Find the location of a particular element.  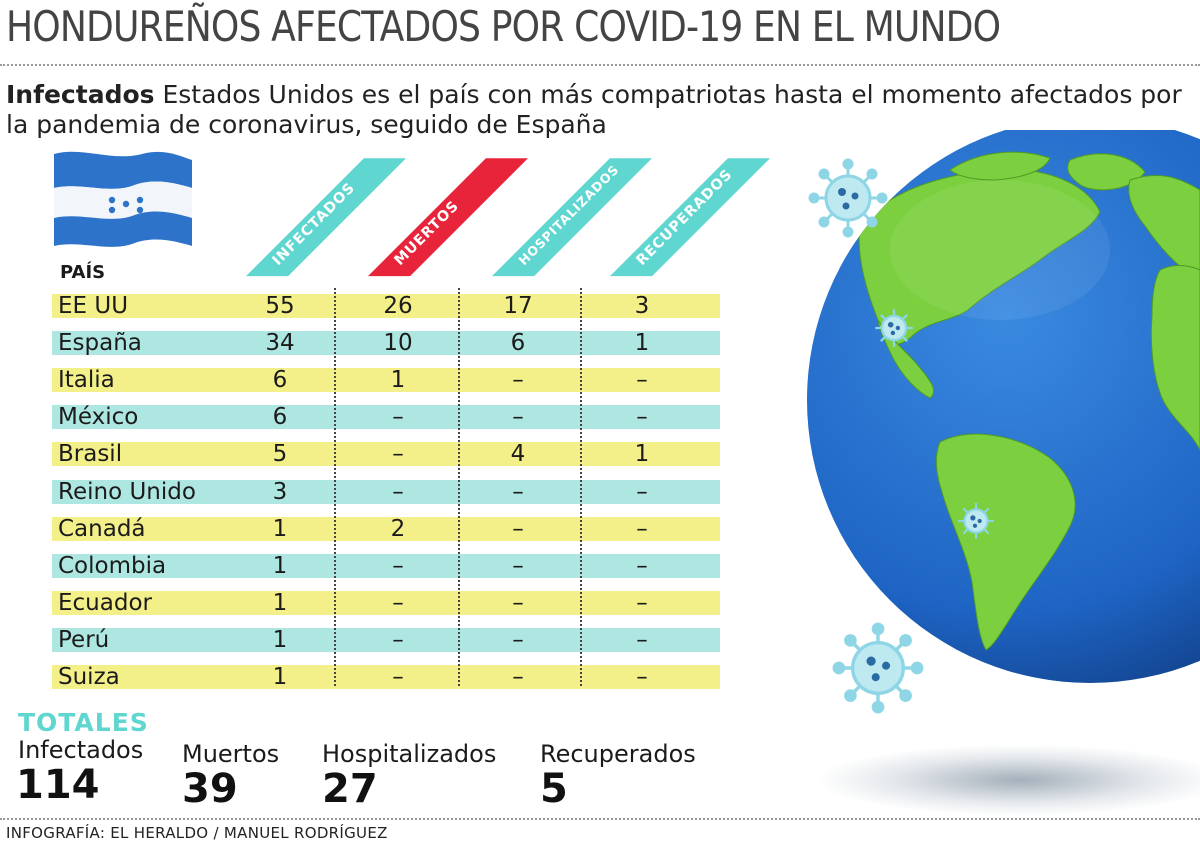

cell-muertos: 26 is located at coordinates (398, 306).